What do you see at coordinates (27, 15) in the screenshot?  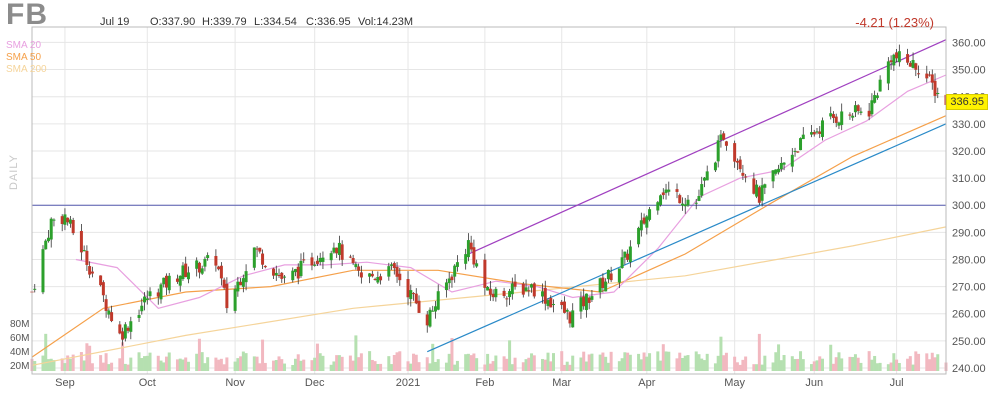 I see `ticker-symbol: FB` at bounding box center [27, 15].